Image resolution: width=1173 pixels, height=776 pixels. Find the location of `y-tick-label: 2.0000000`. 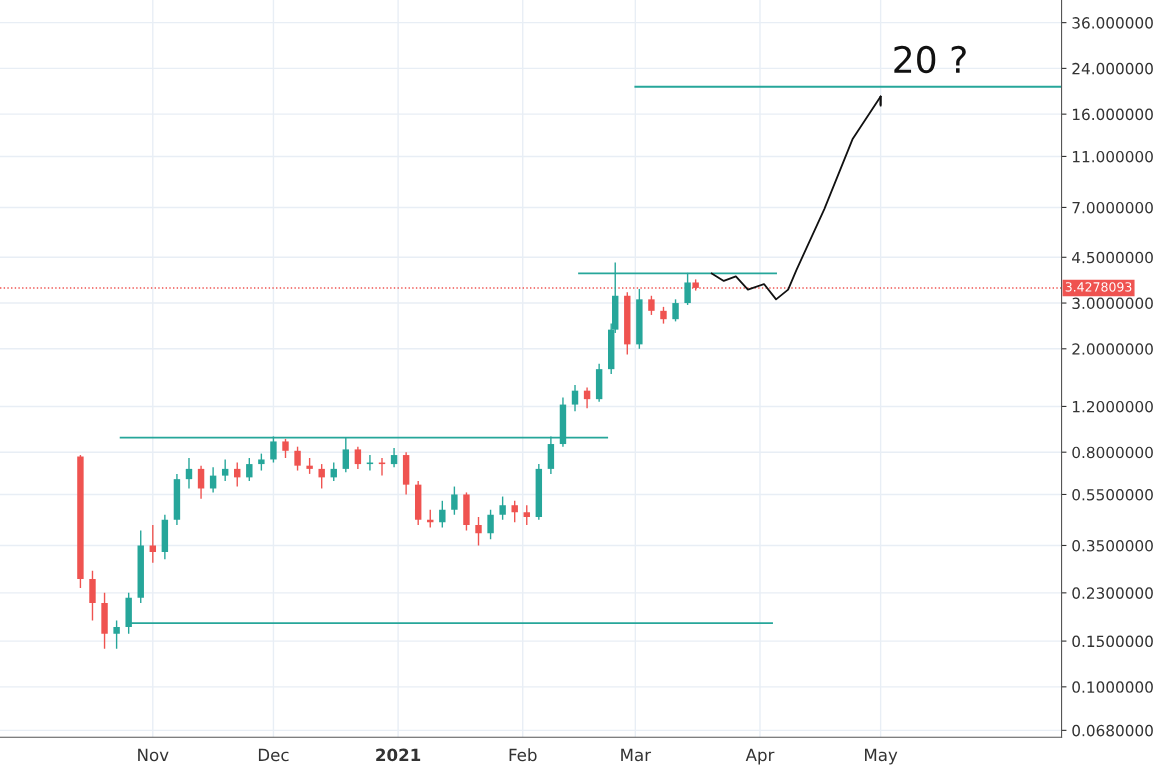

y-tick-label: 2.0000000 is located at coordinates (1112, 349).